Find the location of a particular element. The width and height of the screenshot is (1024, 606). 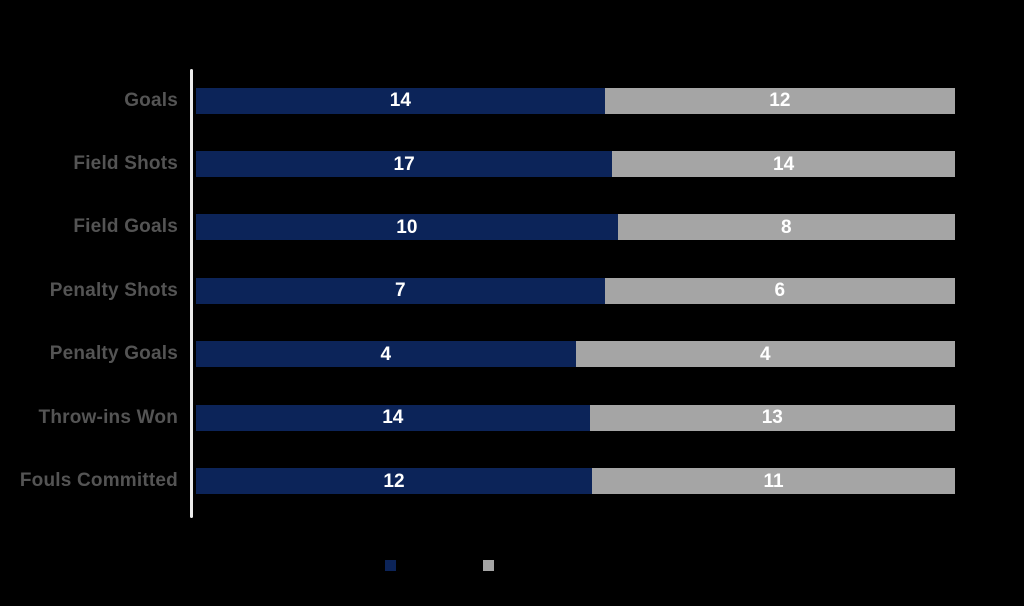

bar-segment-series-1: 12 is located at coordinates (394, 481).